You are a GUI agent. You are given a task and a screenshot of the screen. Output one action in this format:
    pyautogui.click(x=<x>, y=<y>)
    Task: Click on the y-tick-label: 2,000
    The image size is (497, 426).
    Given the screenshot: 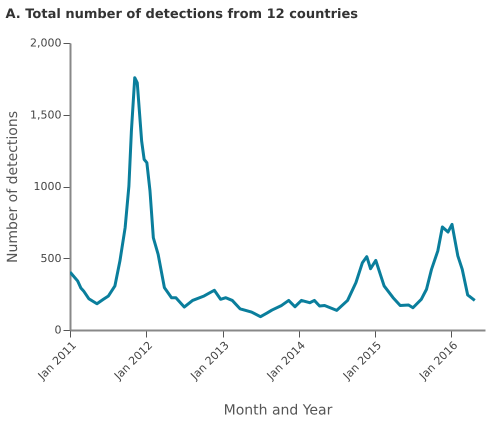 What is the action you would take?
    pyautogui.click(x=46, y=43)
    